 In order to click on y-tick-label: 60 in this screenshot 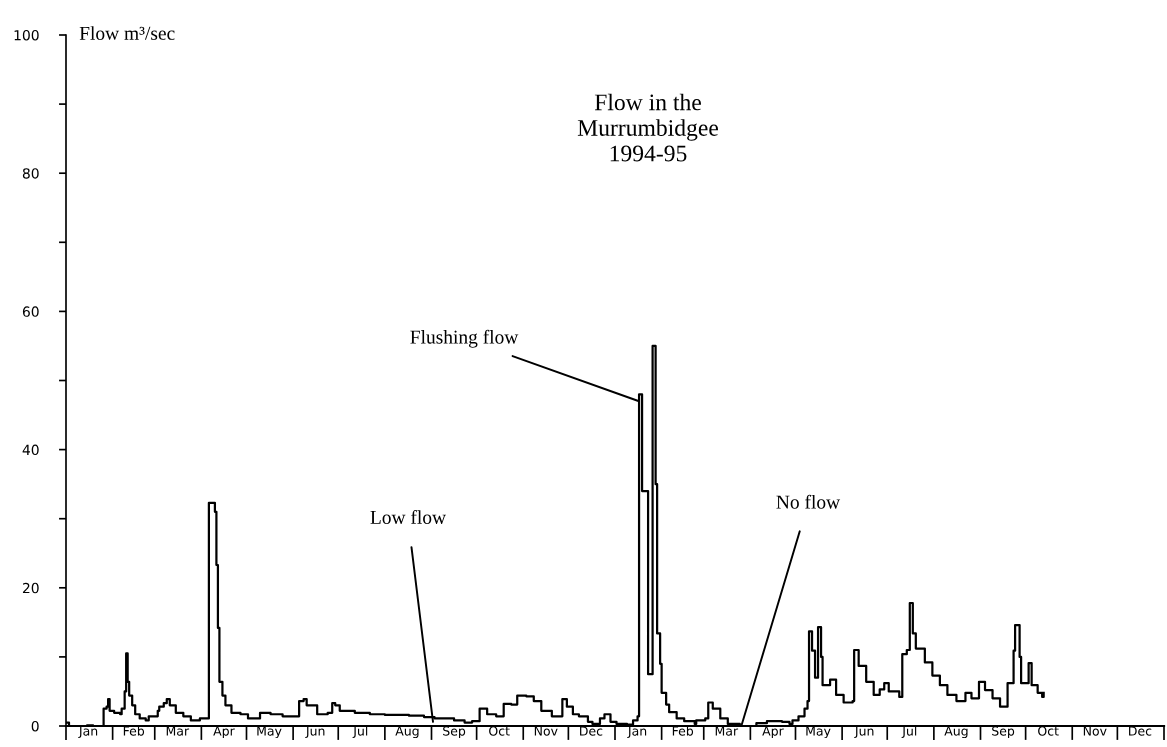, I will do `click(30, 311)`.